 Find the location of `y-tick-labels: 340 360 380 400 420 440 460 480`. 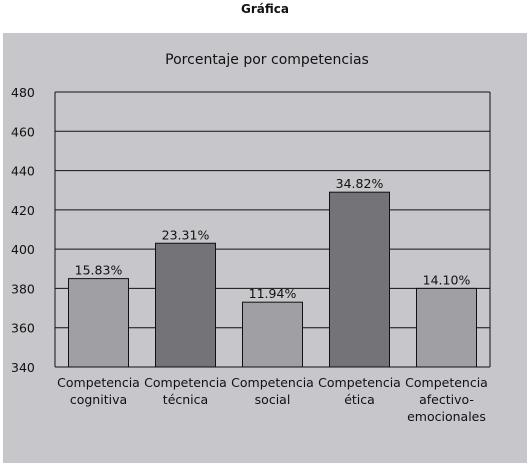

y-tick-labels: 340 360 380 400 420 440 460 480 is located at coordinates (23, 230).